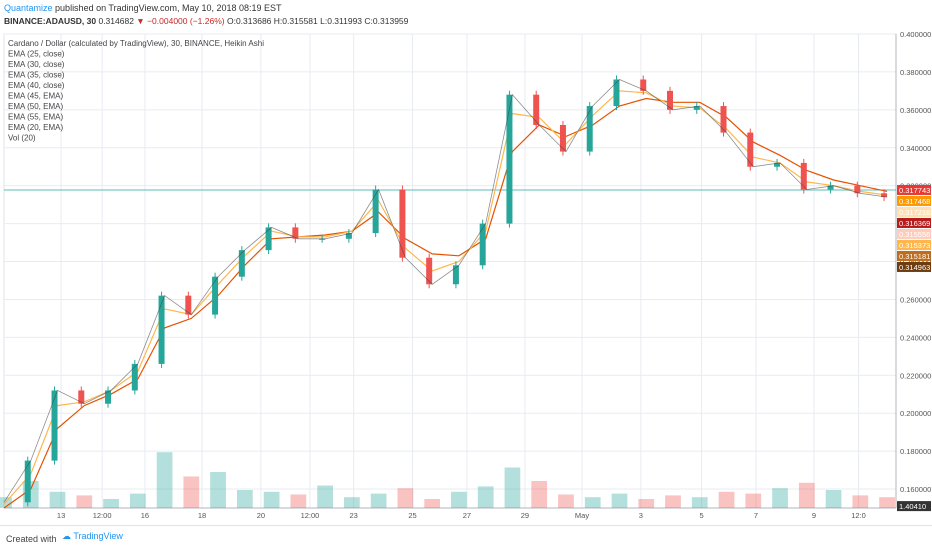 The height and width of the screenshot is (551, 932). What do you see at coordinates (102, 515) in the screenshot?
I see `x-tick-label: 12:00` at bounding box center [102, 515].